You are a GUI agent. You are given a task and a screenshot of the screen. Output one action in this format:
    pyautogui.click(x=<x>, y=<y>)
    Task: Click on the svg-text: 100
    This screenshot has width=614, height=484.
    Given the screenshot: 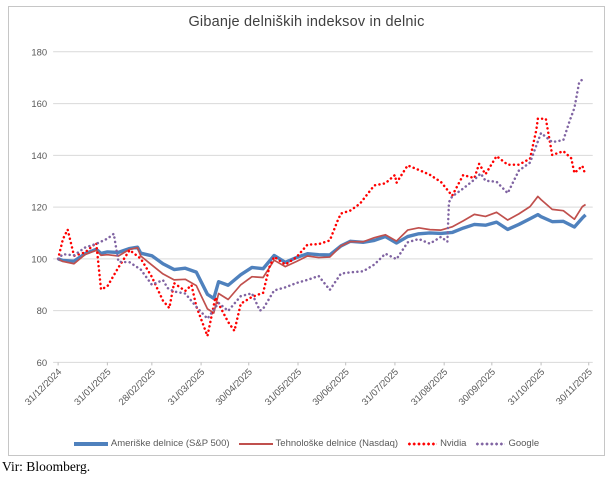 What is the action you would take?
    pyautogui.click(x=39, y=259)
    